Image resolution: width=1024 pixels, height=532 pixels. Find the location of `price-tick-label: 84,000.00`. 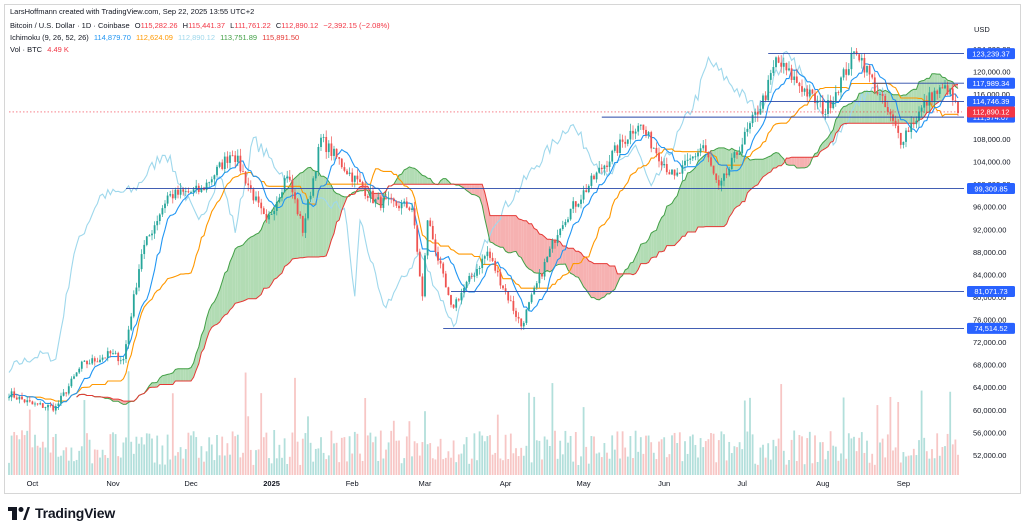

price-tick-label: 84,000.00 is located at coordinates (989, 274).